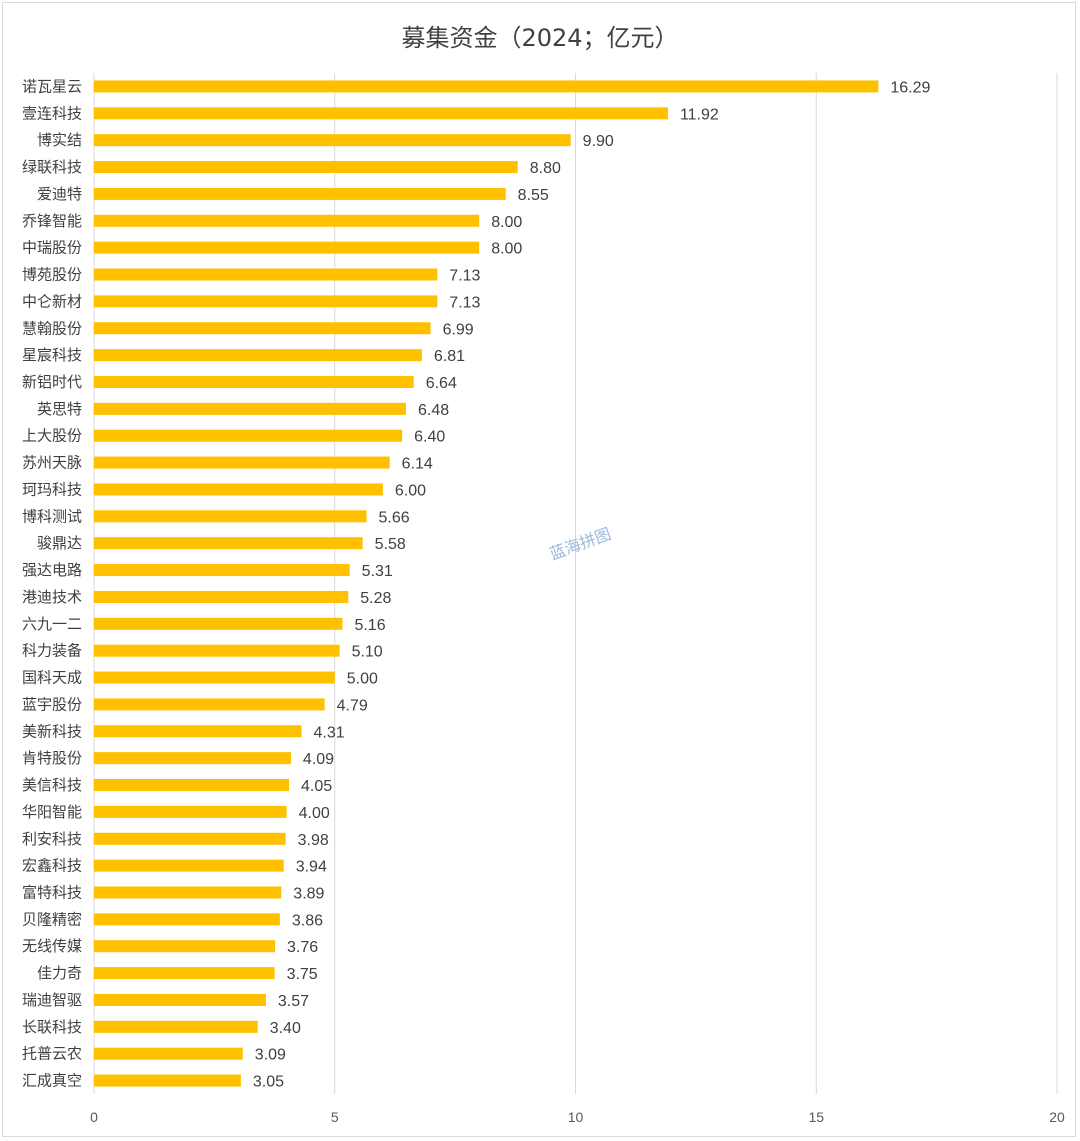  I want to click on value-label: 6.14, so click(417, 464).